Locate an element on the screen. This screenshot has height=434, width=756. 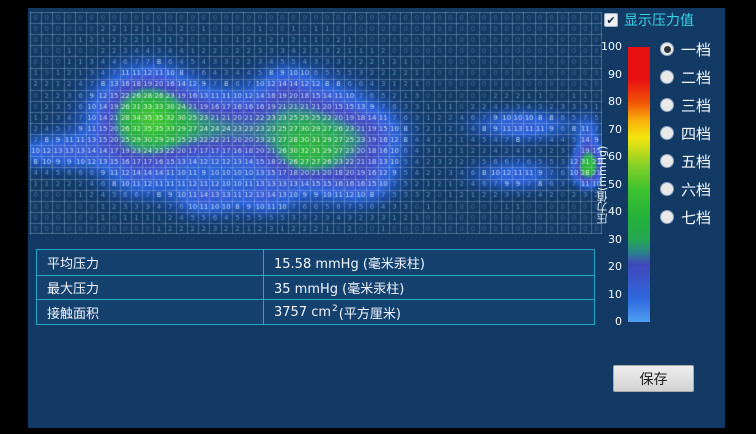
level-radio-option-2: 二档 is located at coordinates (685, 77).